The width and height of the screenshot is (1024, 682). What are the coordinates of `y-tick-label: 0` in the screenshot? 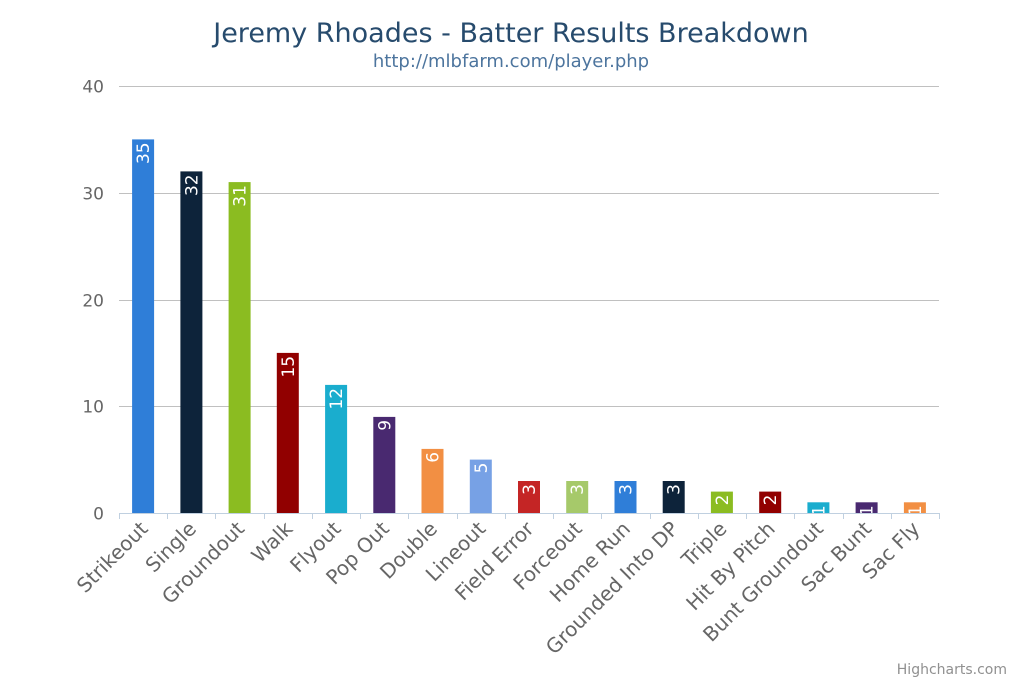 It's located at (98, 515).